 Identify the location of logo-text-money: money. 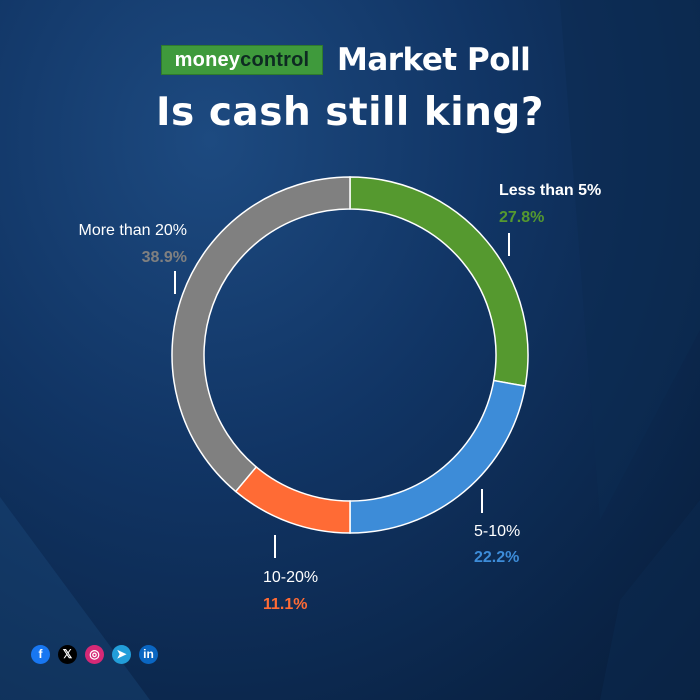
(207, 60).